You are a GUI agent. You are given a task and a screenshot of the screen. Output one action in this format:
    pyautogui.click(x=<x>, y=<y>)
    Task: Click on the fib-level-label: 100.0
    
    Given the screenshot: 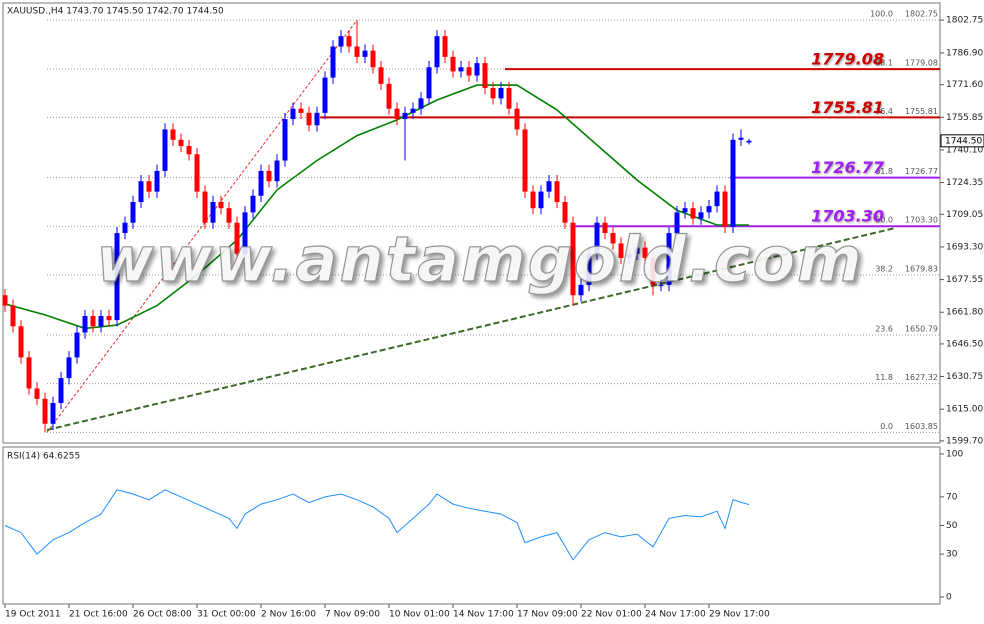 What is the action you would take?
    pyautogui.click(x=881, y=14)
    